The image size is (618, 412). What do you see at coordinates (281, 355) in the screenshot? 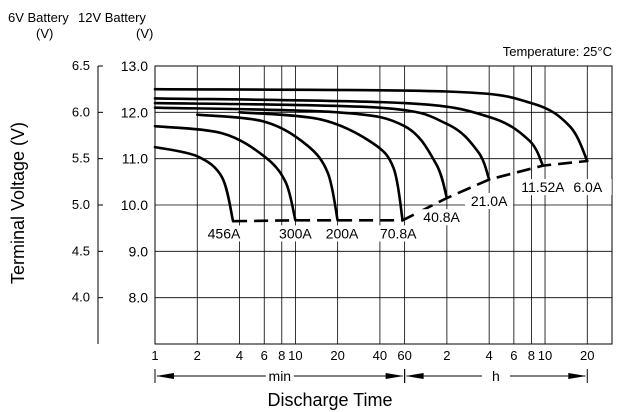
I see `x-tick-label-min: 8` at bounding box center [281, 355].